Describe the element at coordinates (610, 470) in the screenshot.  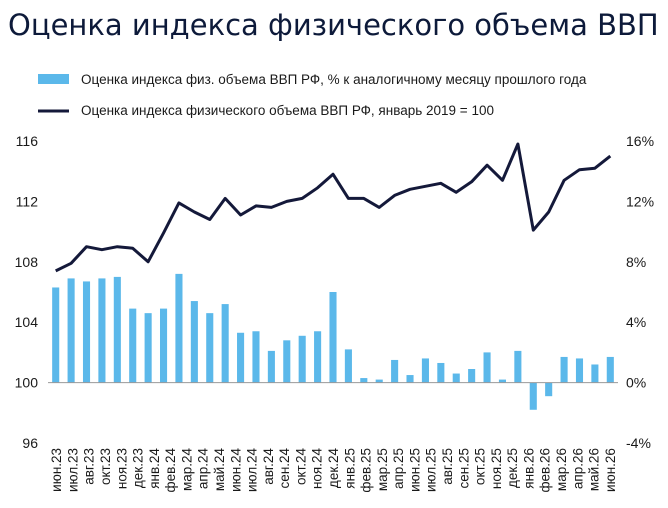
I see `x-tick-label: июн.26` at that location.